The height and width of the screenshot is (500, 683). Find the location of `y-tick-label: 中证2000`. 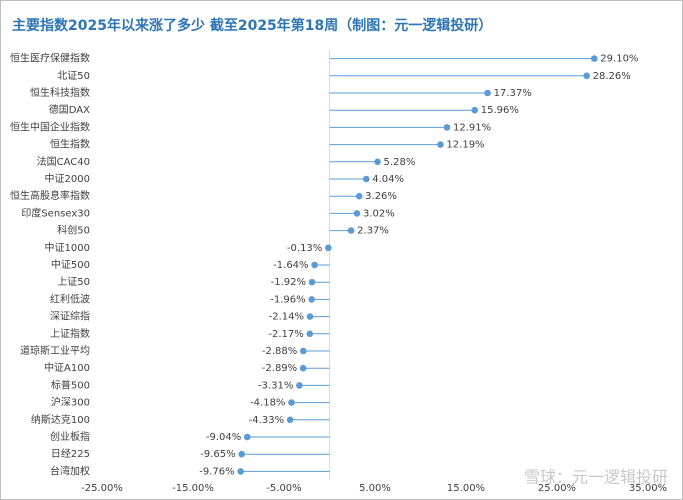

y-tick-label: 中证2000 is located at coordinates (67, 178).